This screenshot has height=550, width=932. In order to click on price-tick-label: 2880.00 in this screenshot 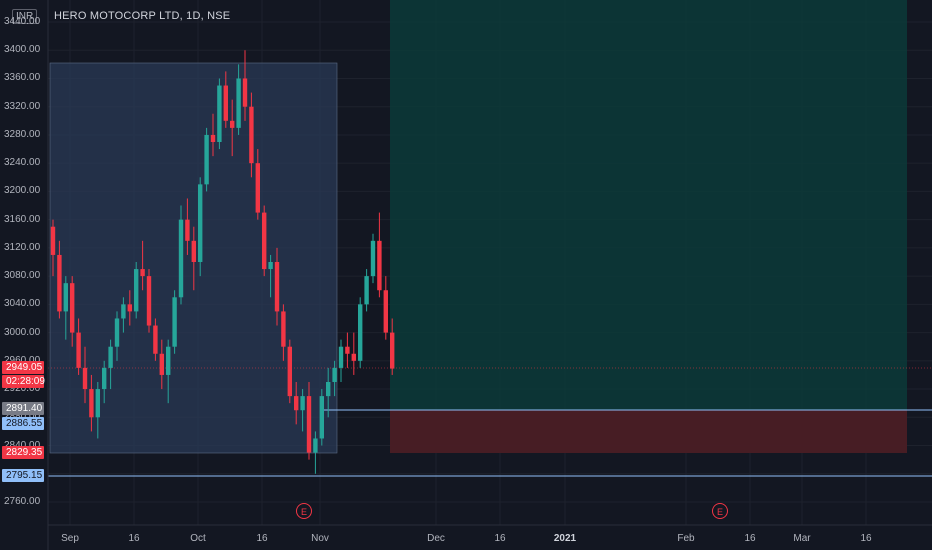, I will do `click(25, 417)`.